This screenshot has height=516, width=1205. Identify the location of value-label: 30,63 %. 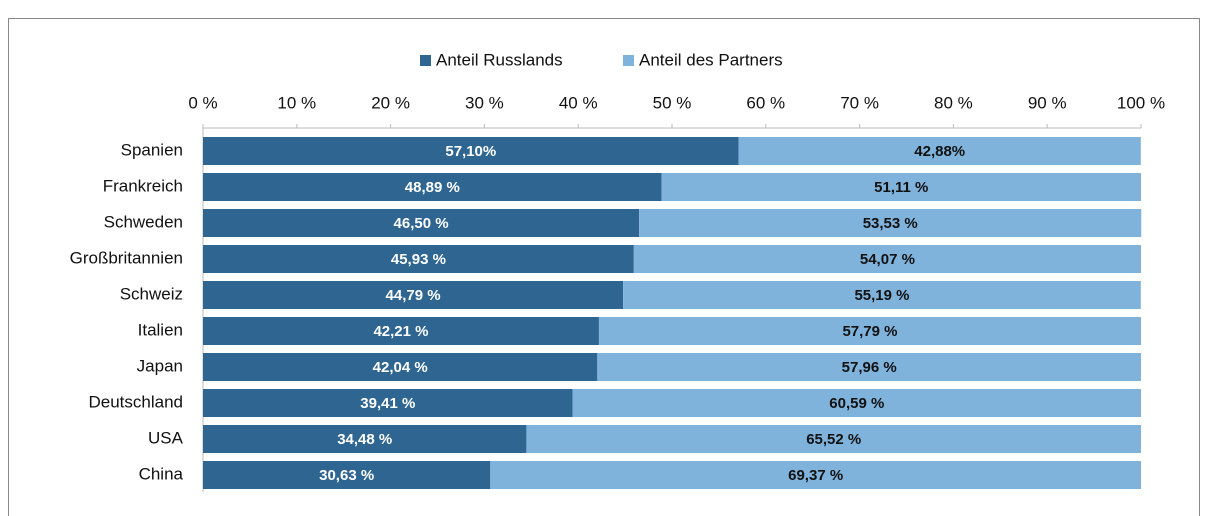
(346, 475).